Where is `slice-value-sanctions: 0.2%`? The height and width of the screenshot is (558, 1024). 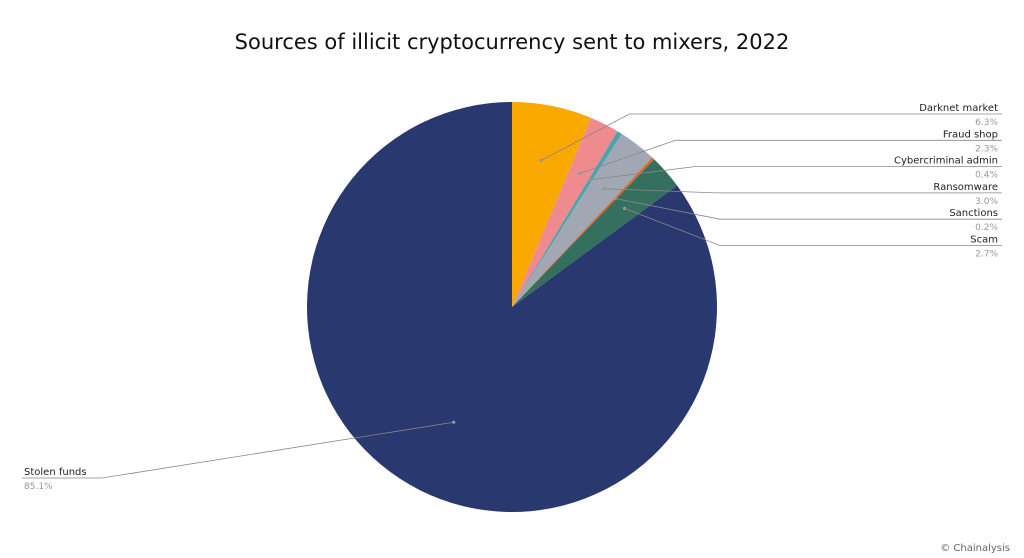
slice-value-sanctions: 0.2% is located at coordinates (986, 228).